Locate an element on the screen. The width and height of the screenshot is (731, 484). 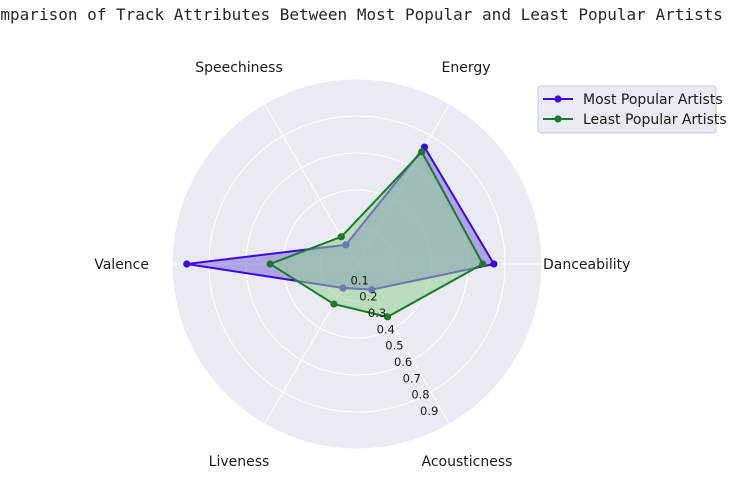
axis-label-danceability: Danceability is located at coordinates (586, 265).